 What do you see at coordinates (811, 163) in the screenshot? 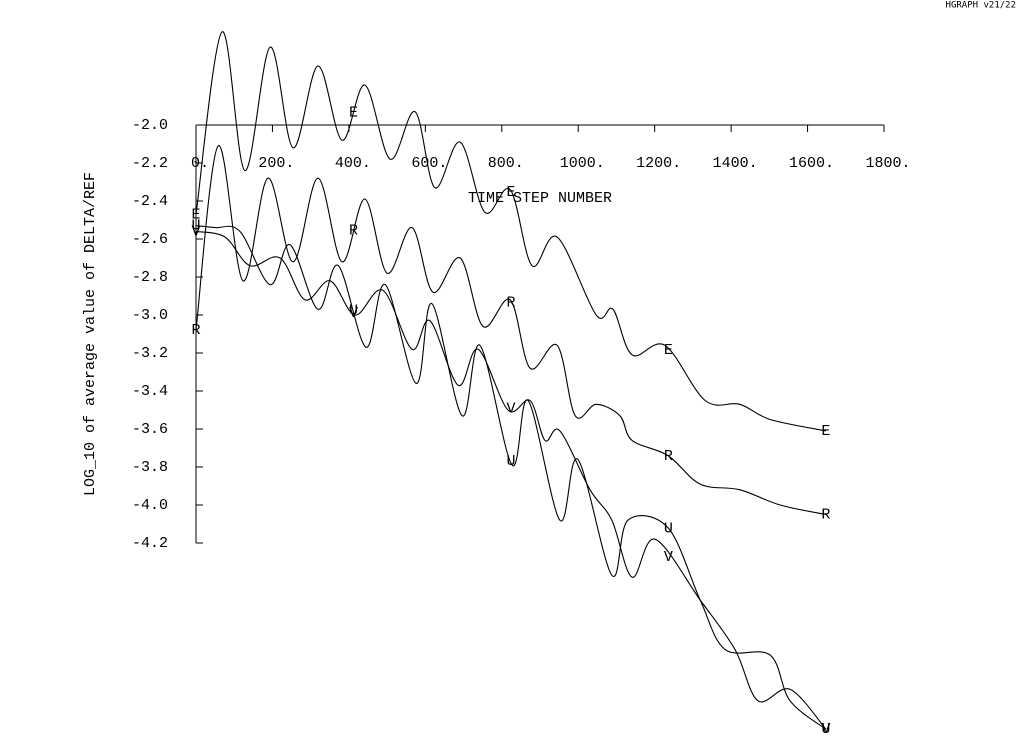
I see `x-tick-label: 1600.` at bounding box center [811, 163].